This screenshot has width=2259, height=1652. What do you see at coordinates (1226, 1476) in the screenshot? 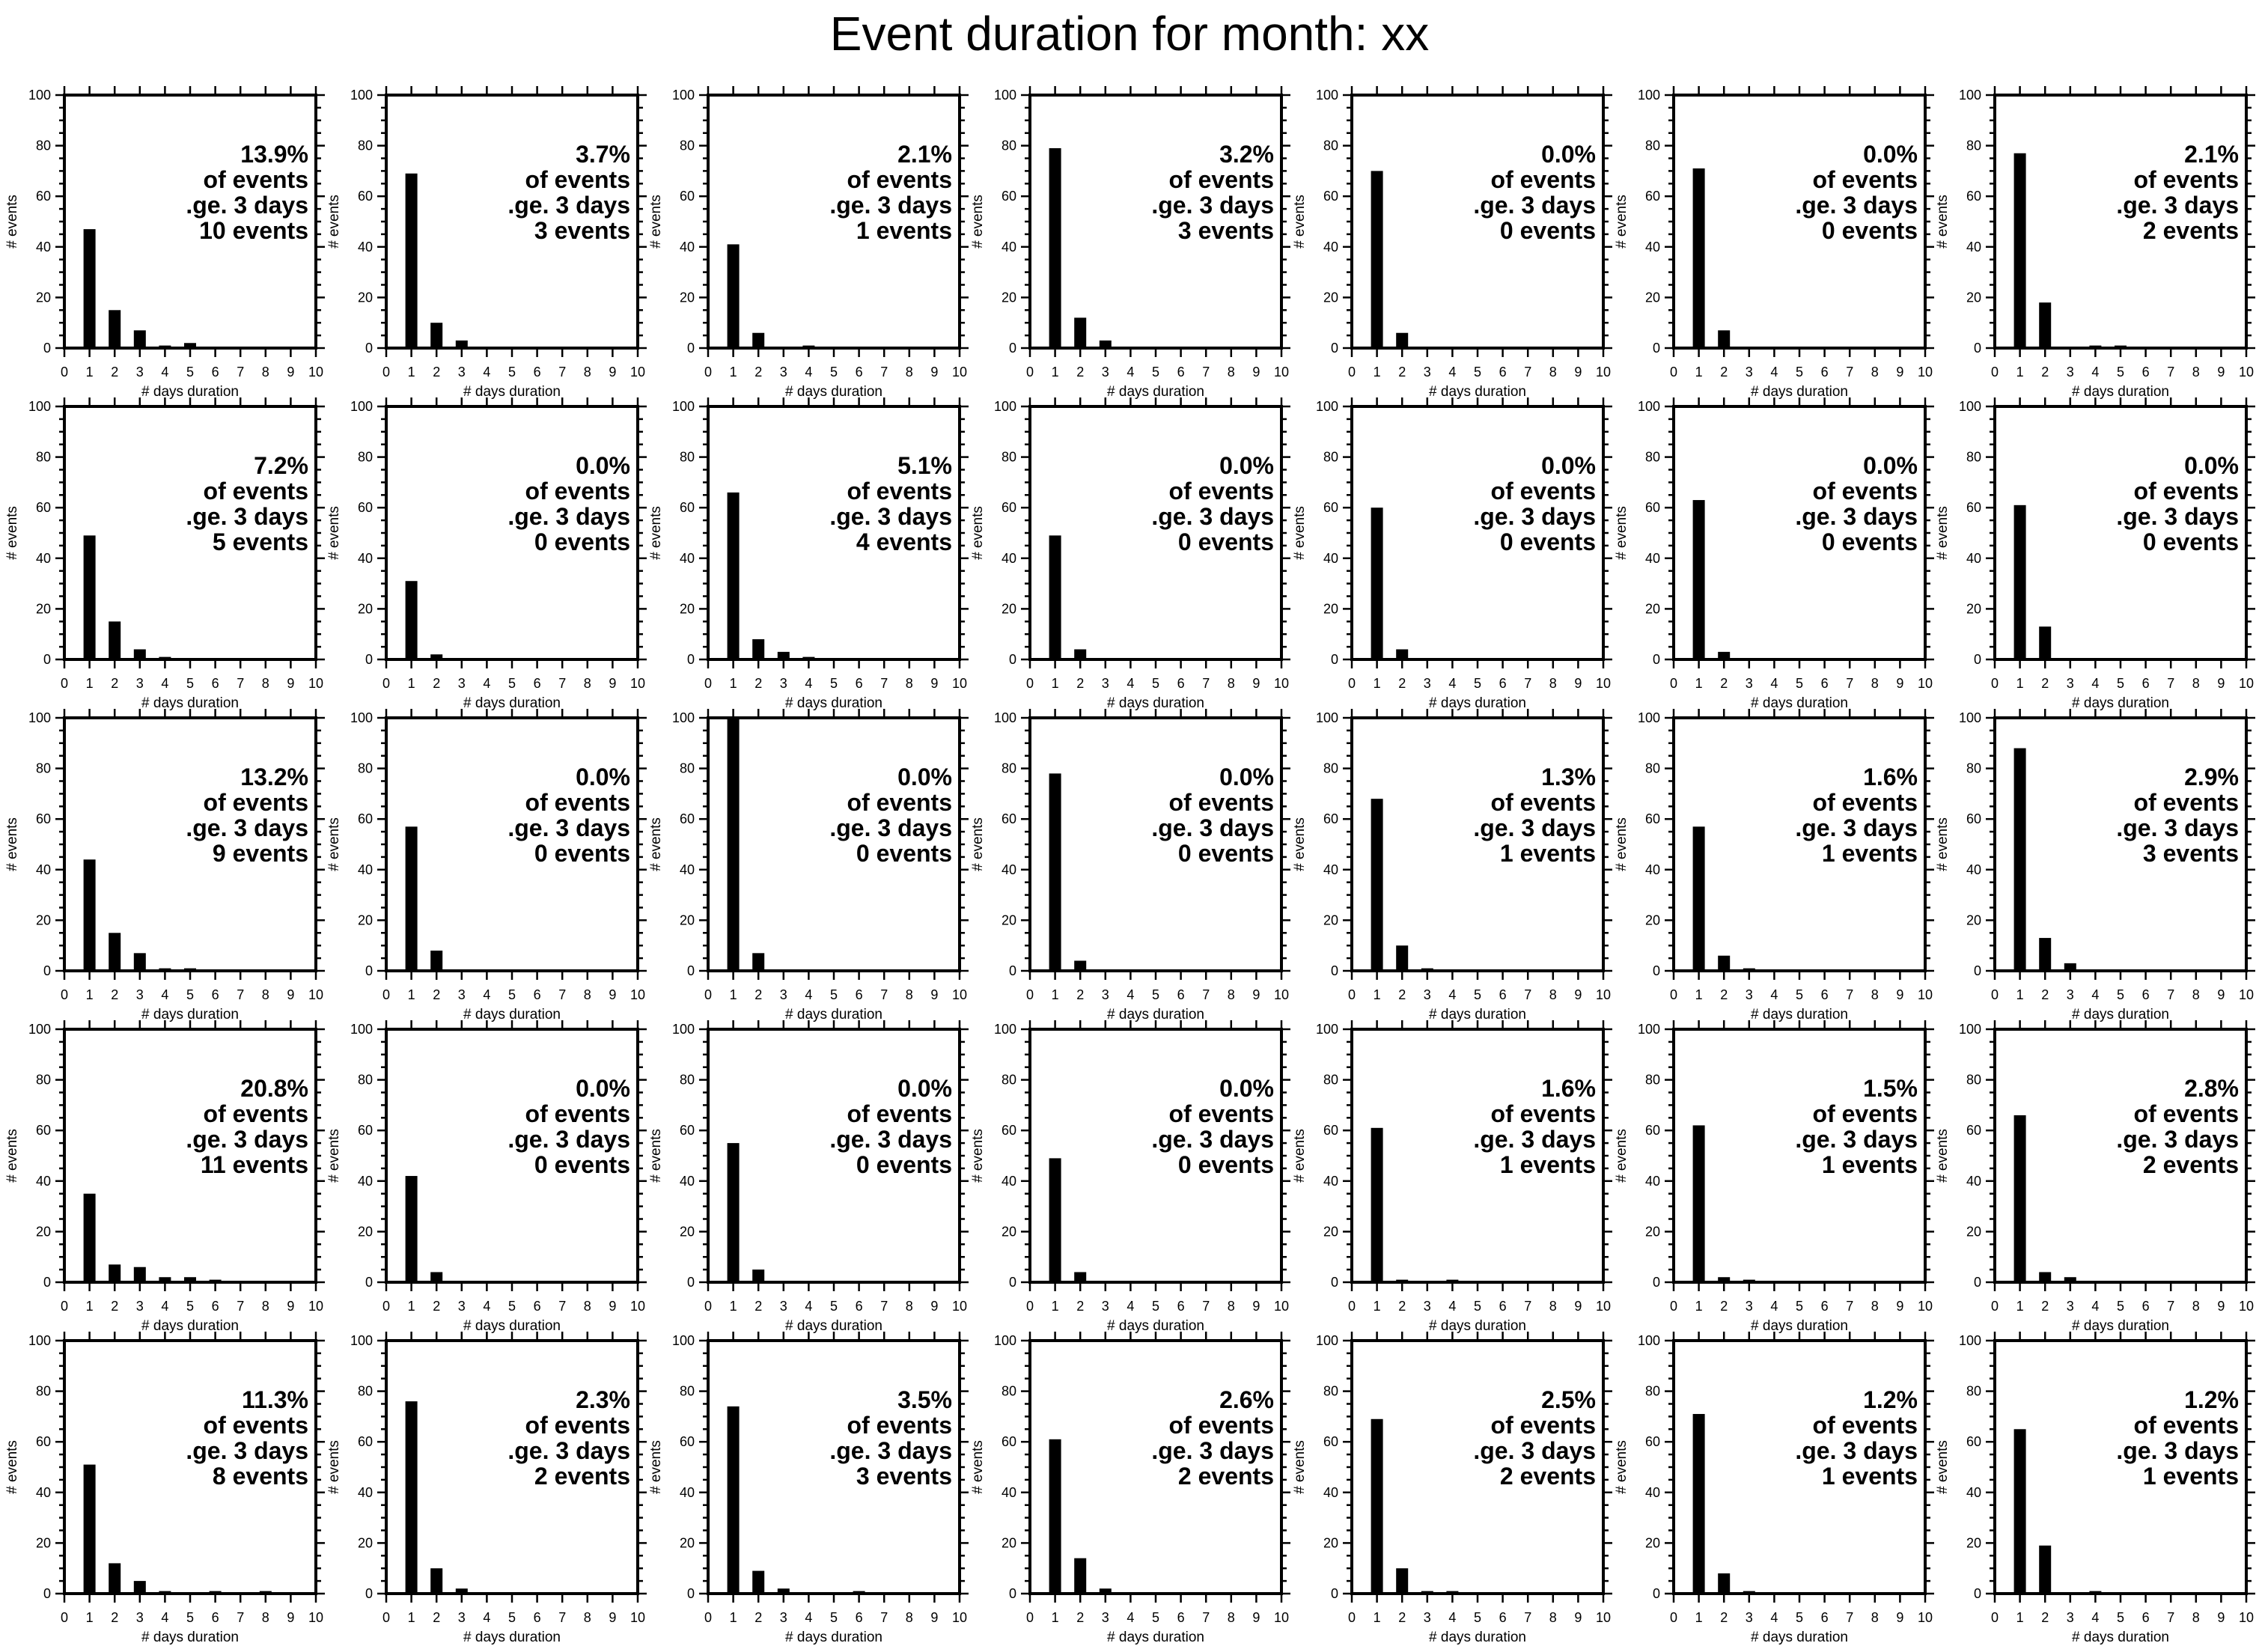
I see `annotation-line: 2 events` at bounding box center [1226, 1476].